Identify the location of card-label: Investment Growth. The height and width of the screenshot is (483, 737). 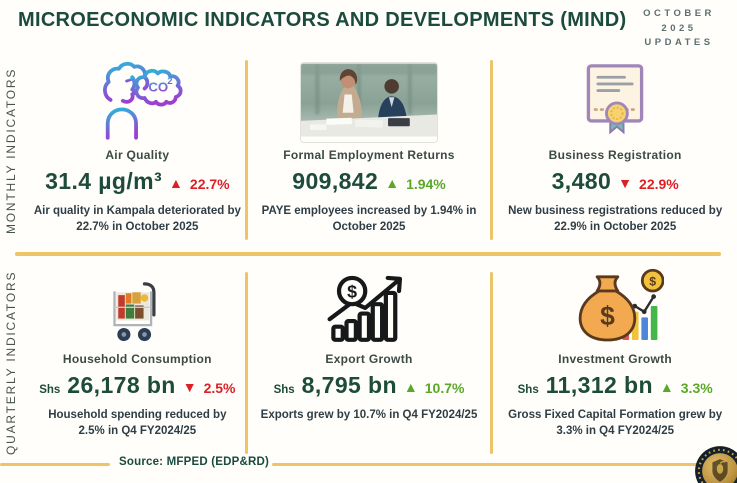
(615, 359).